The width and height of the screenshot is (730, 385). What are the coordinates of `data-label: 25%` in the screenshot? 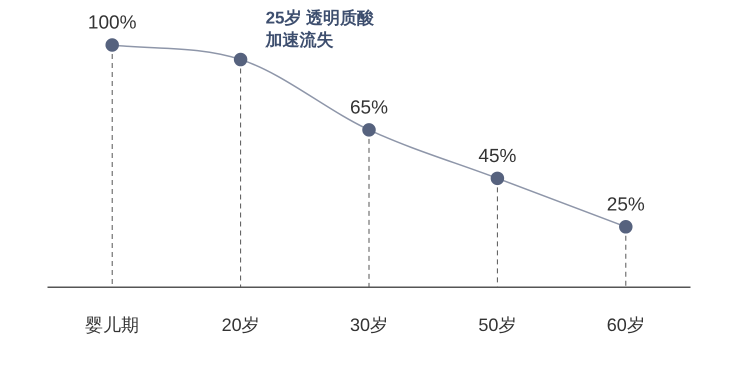 It's located at (625, 205).